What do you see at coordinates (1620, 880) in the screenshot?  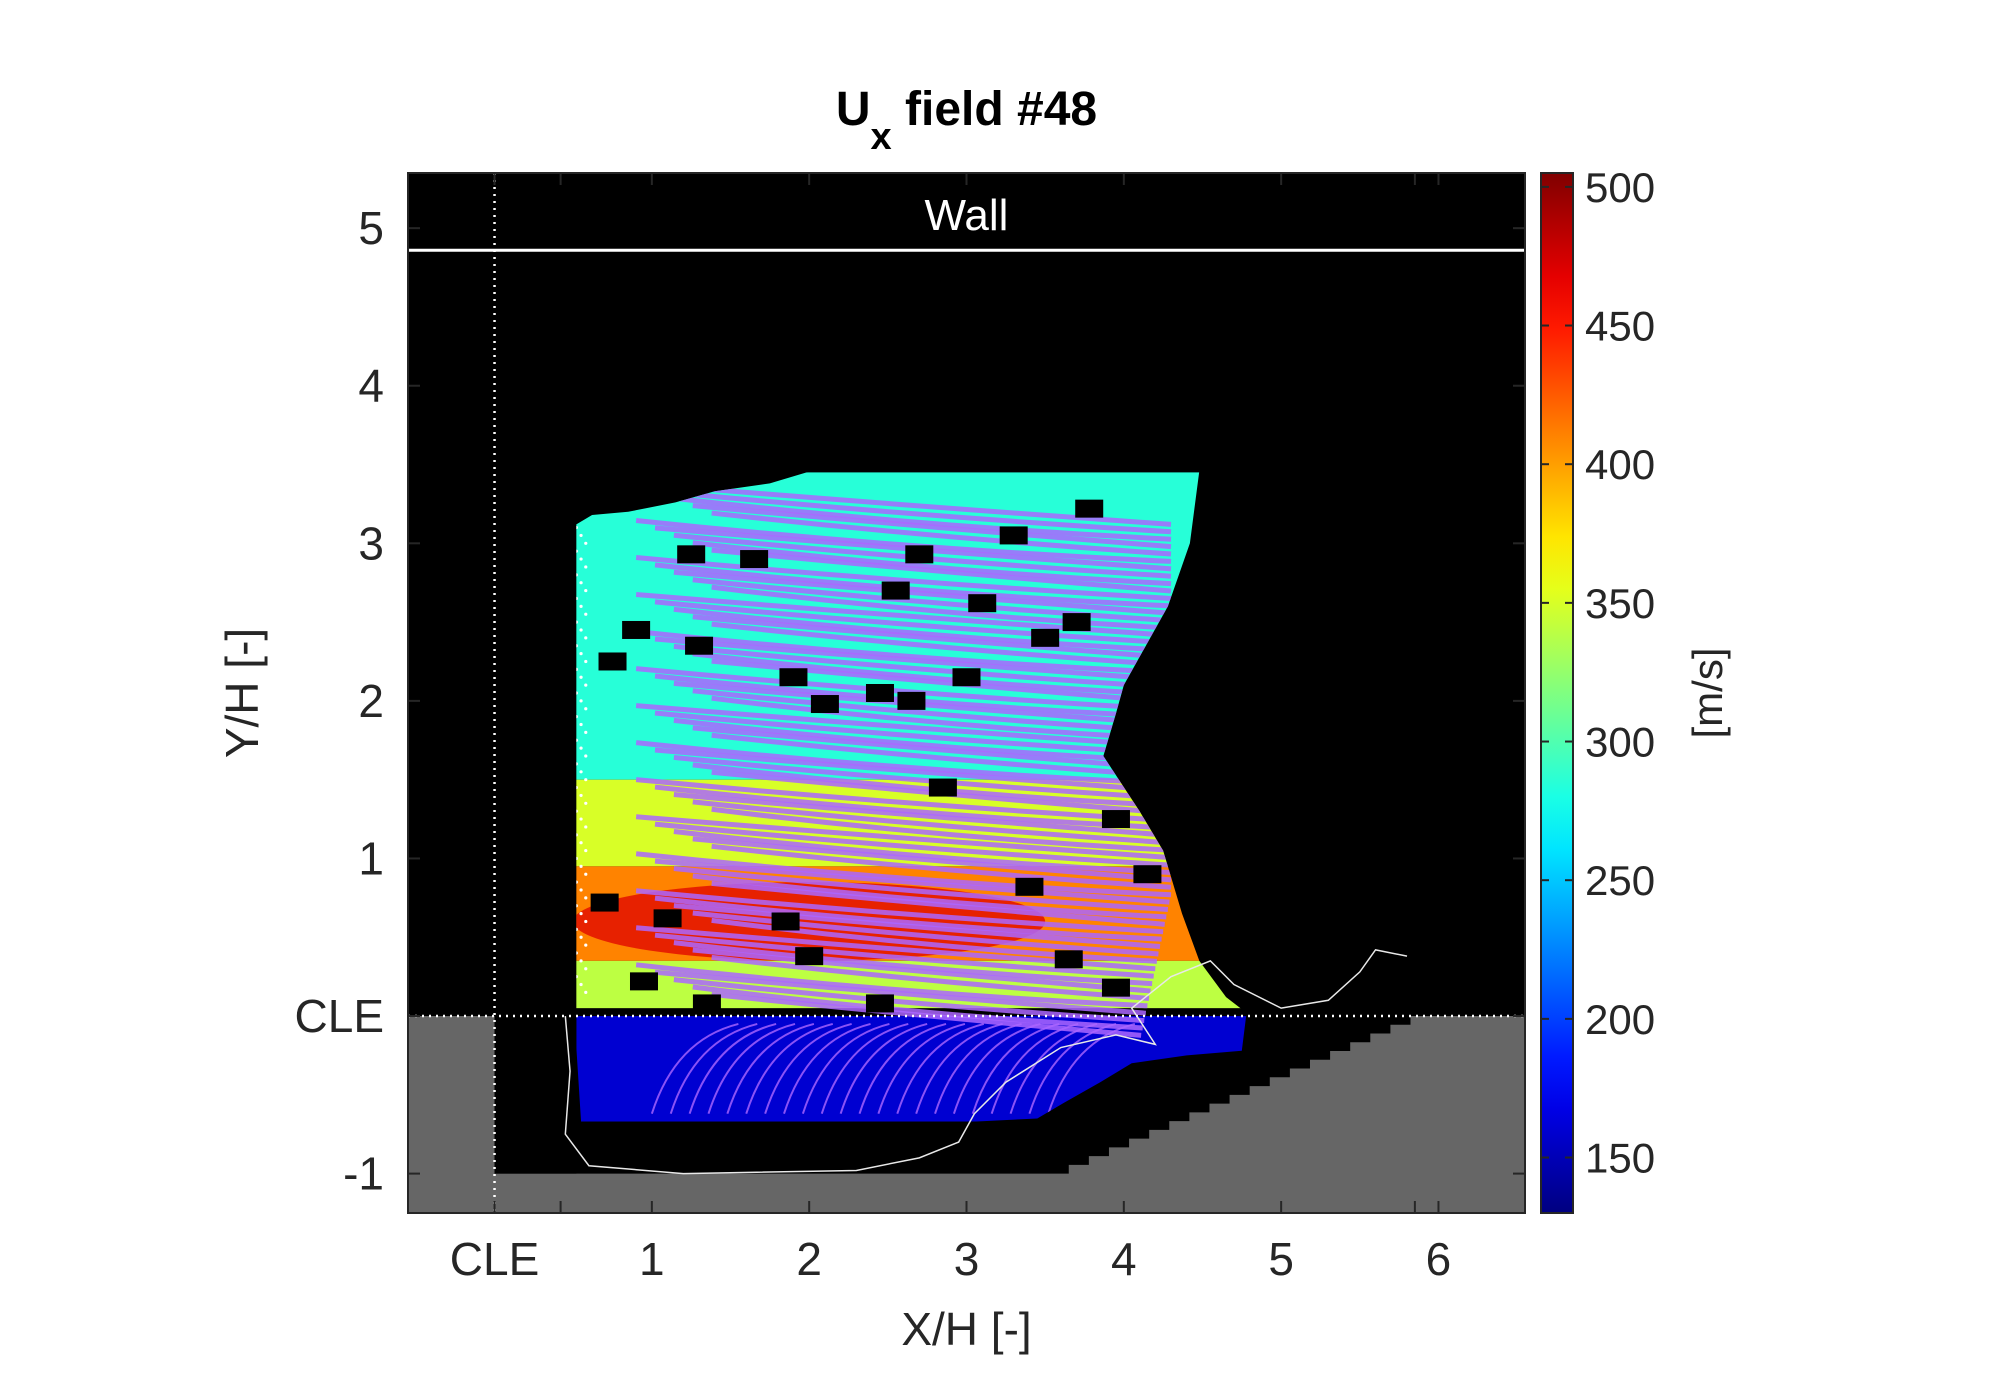 I see `colorbar-tick-label: 250` at bounding box center [1620, 880].